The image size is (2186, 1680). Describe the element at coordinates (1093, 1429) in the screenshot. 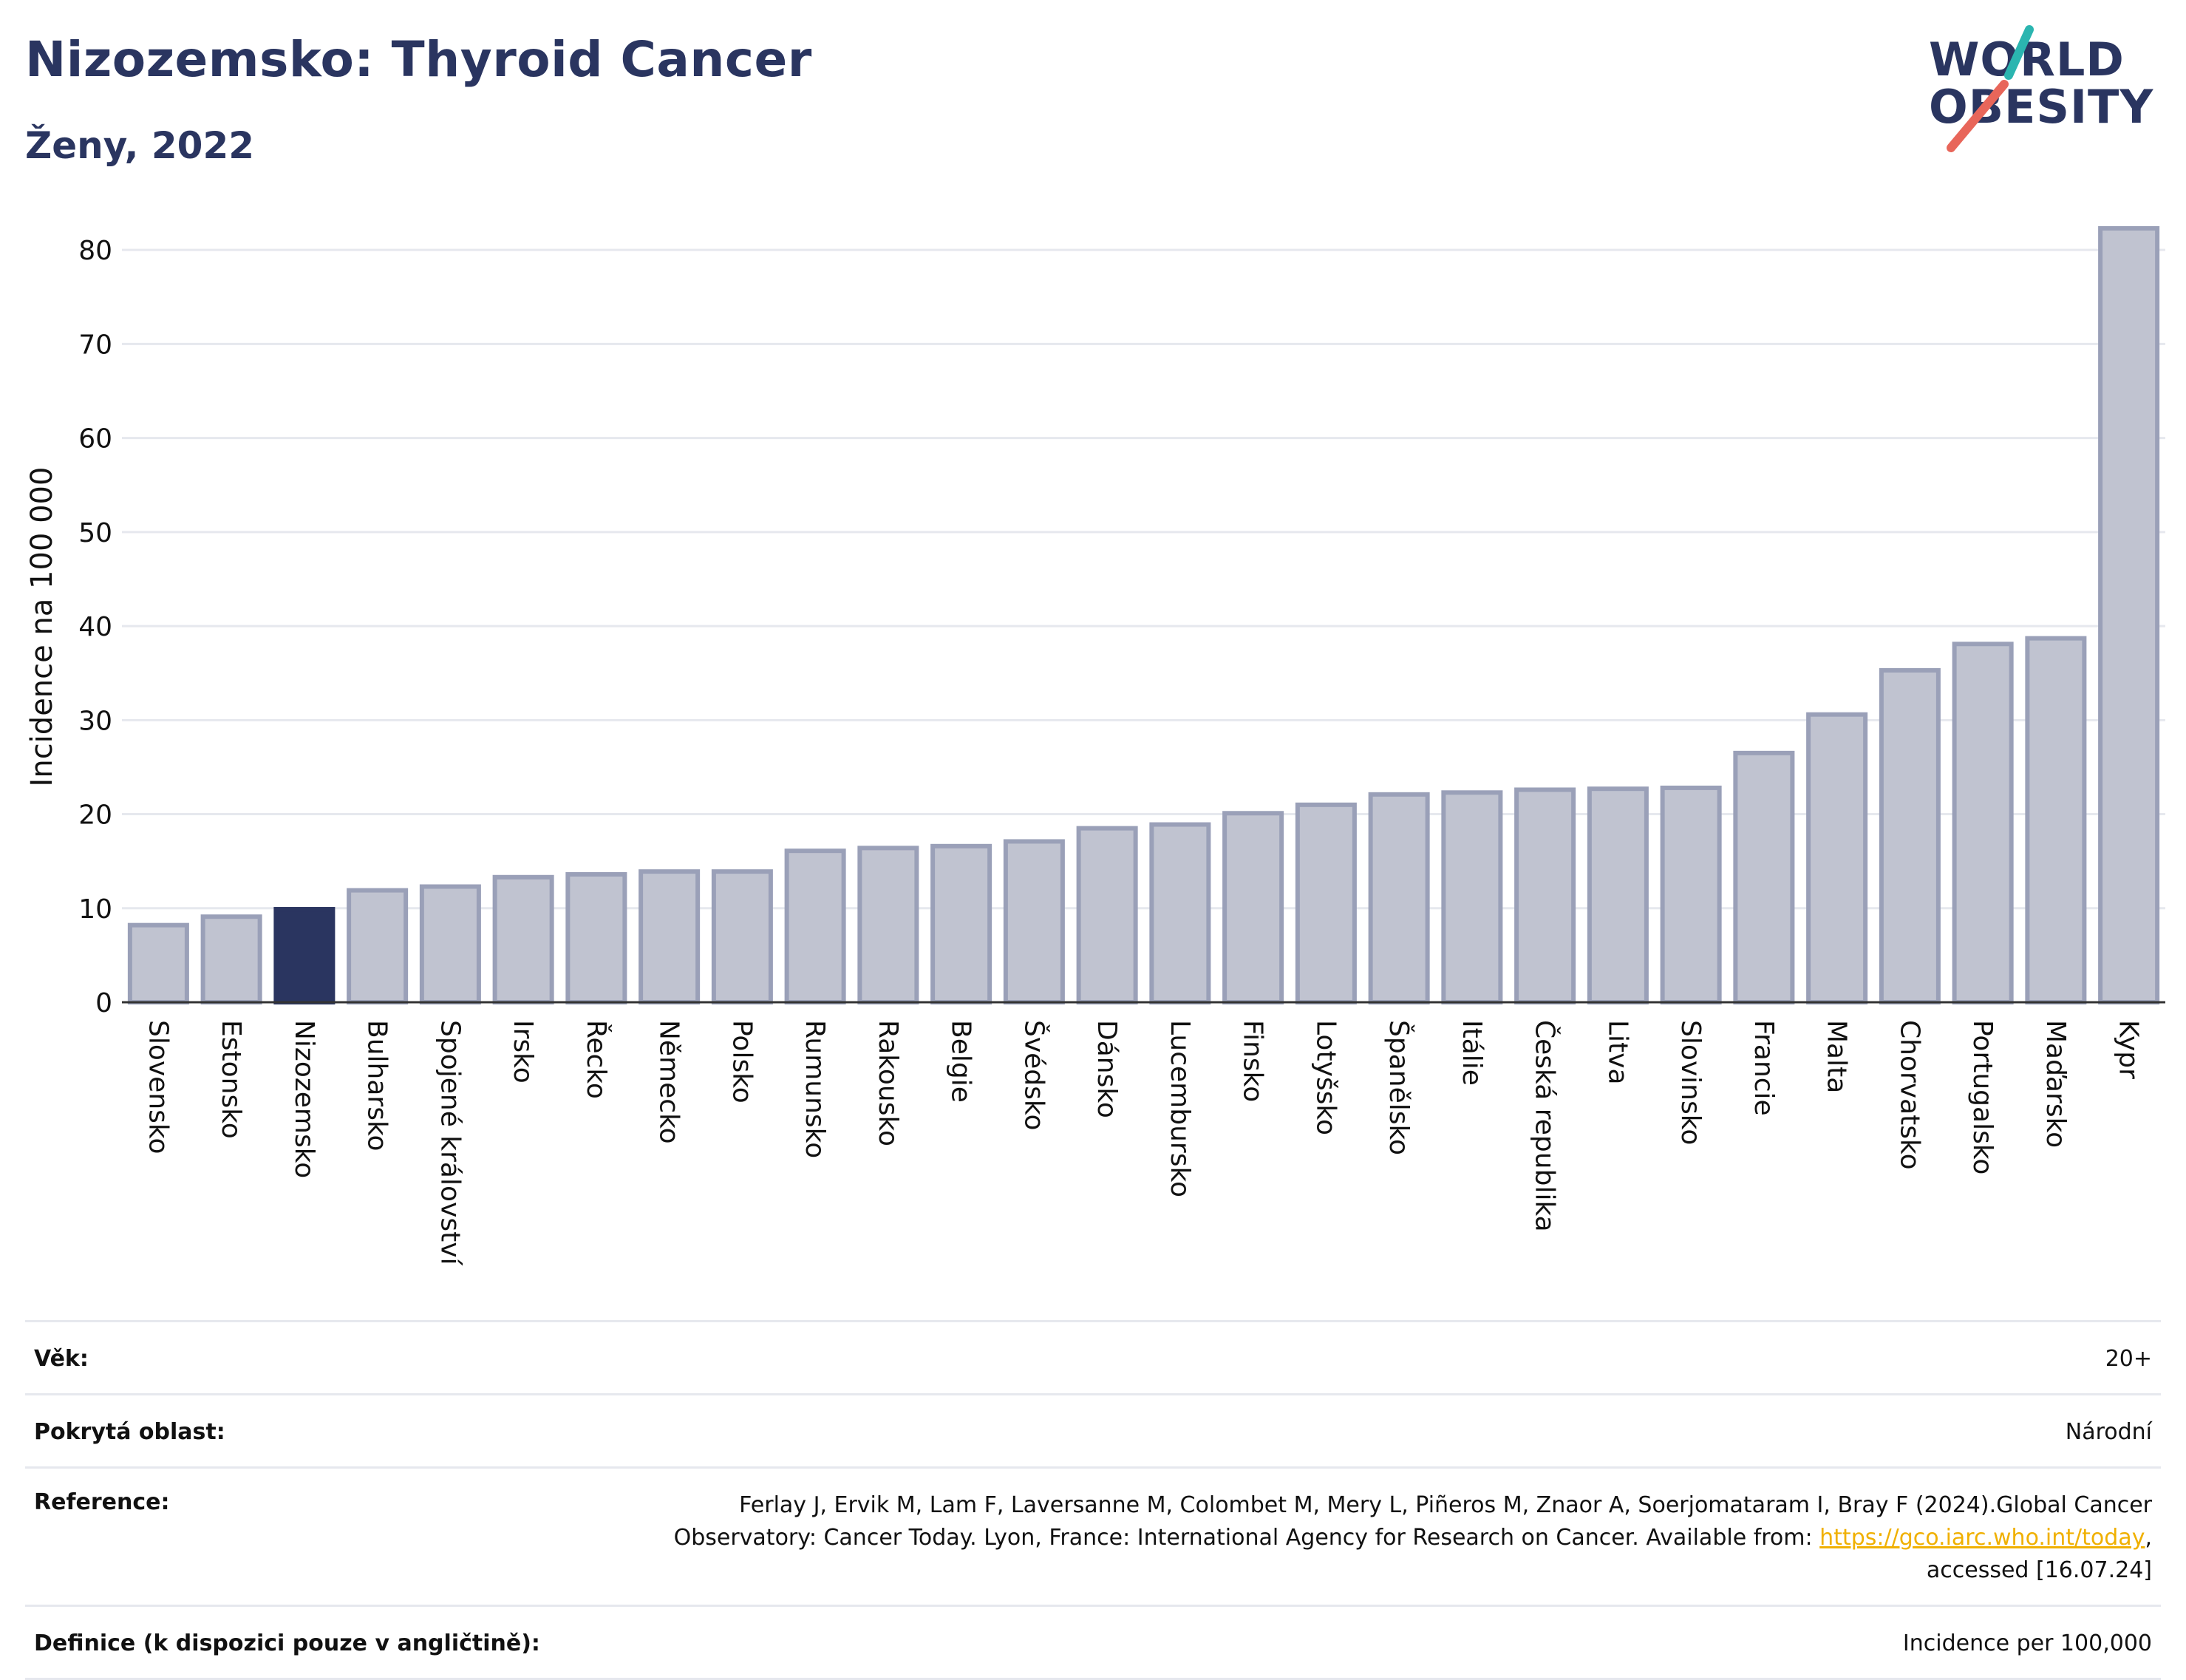

I see `info-row-coverage: Pokrytá oblast: Národní` at that location.